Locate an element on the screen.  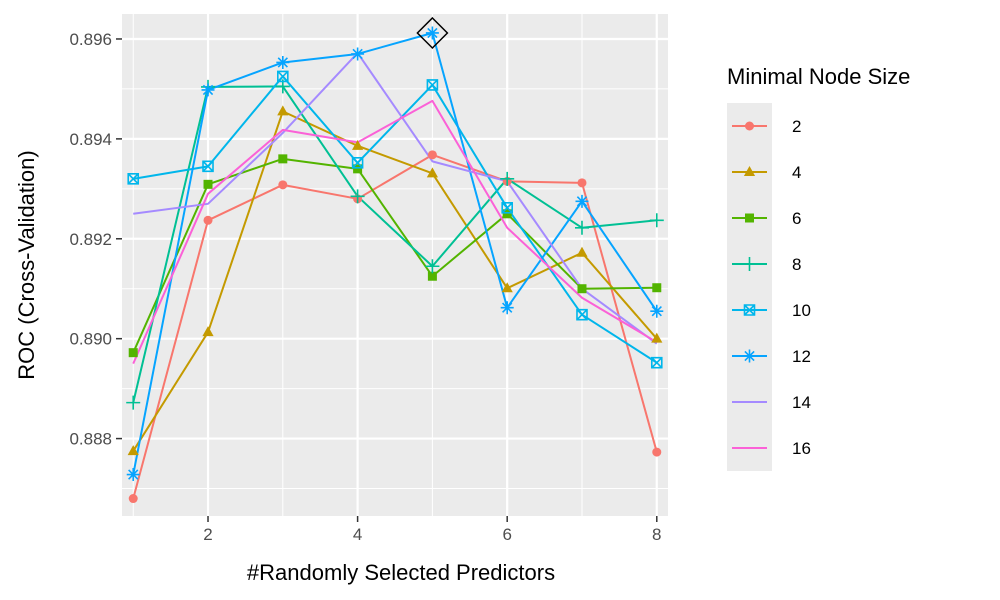
legend-key-background is located at coordinates (749, 287).